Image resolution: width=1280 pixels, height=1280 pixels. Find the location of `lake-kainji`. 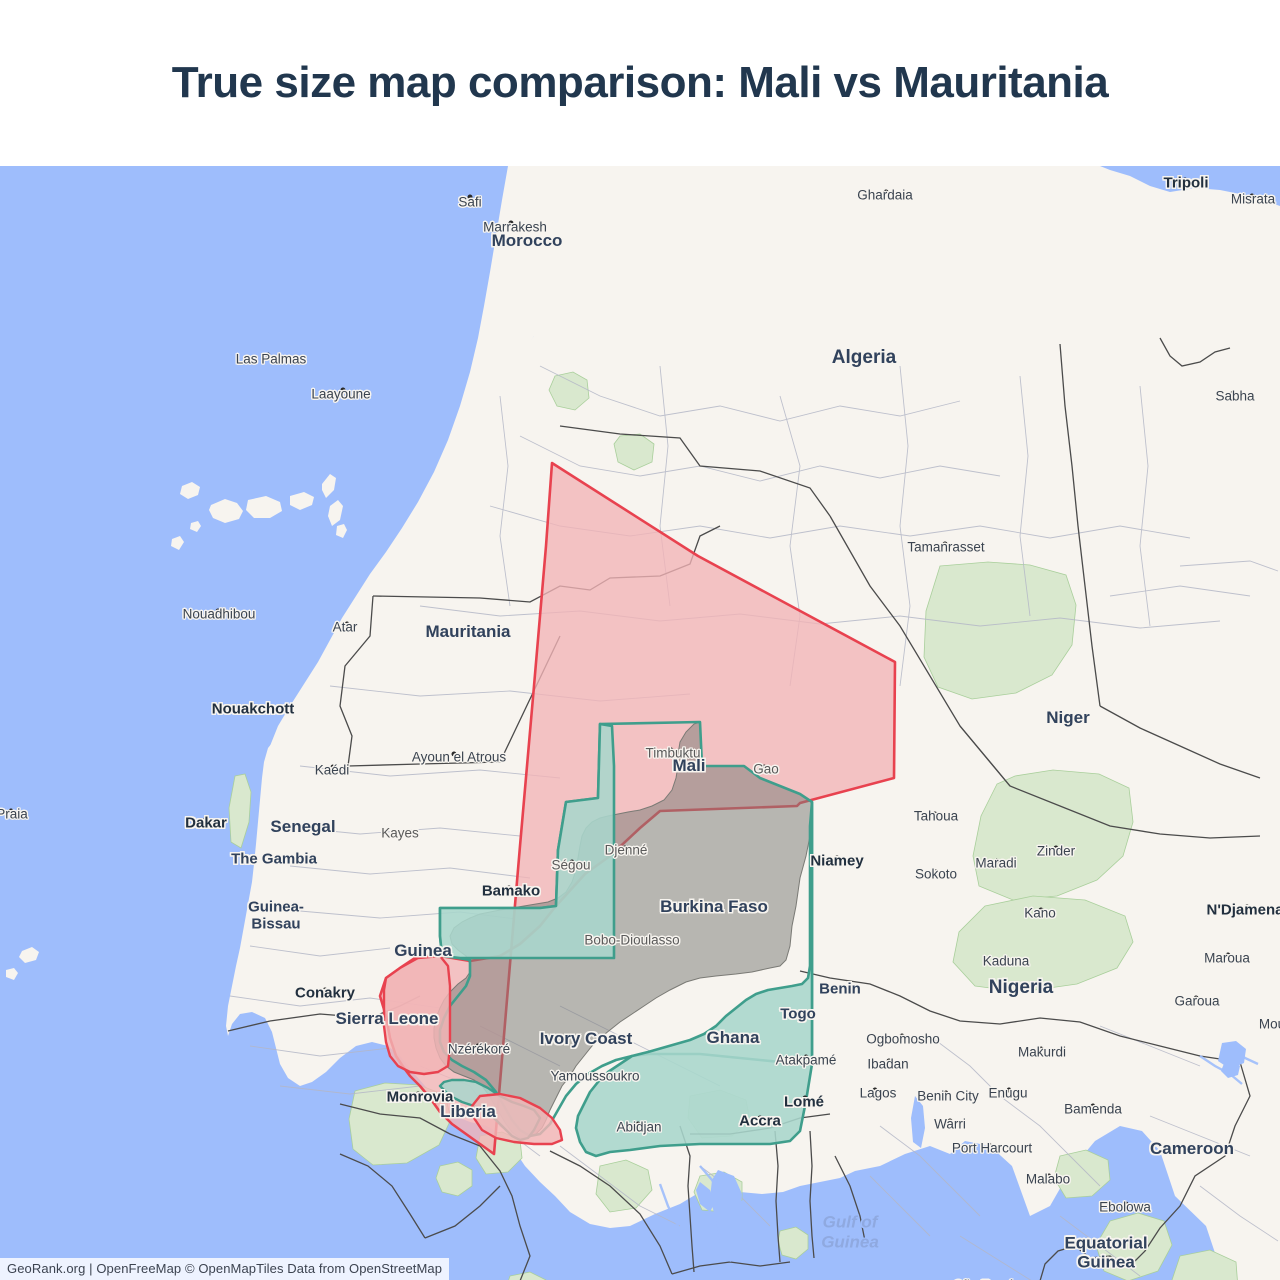

lake-kainji is located at coordinates (918, 1122).